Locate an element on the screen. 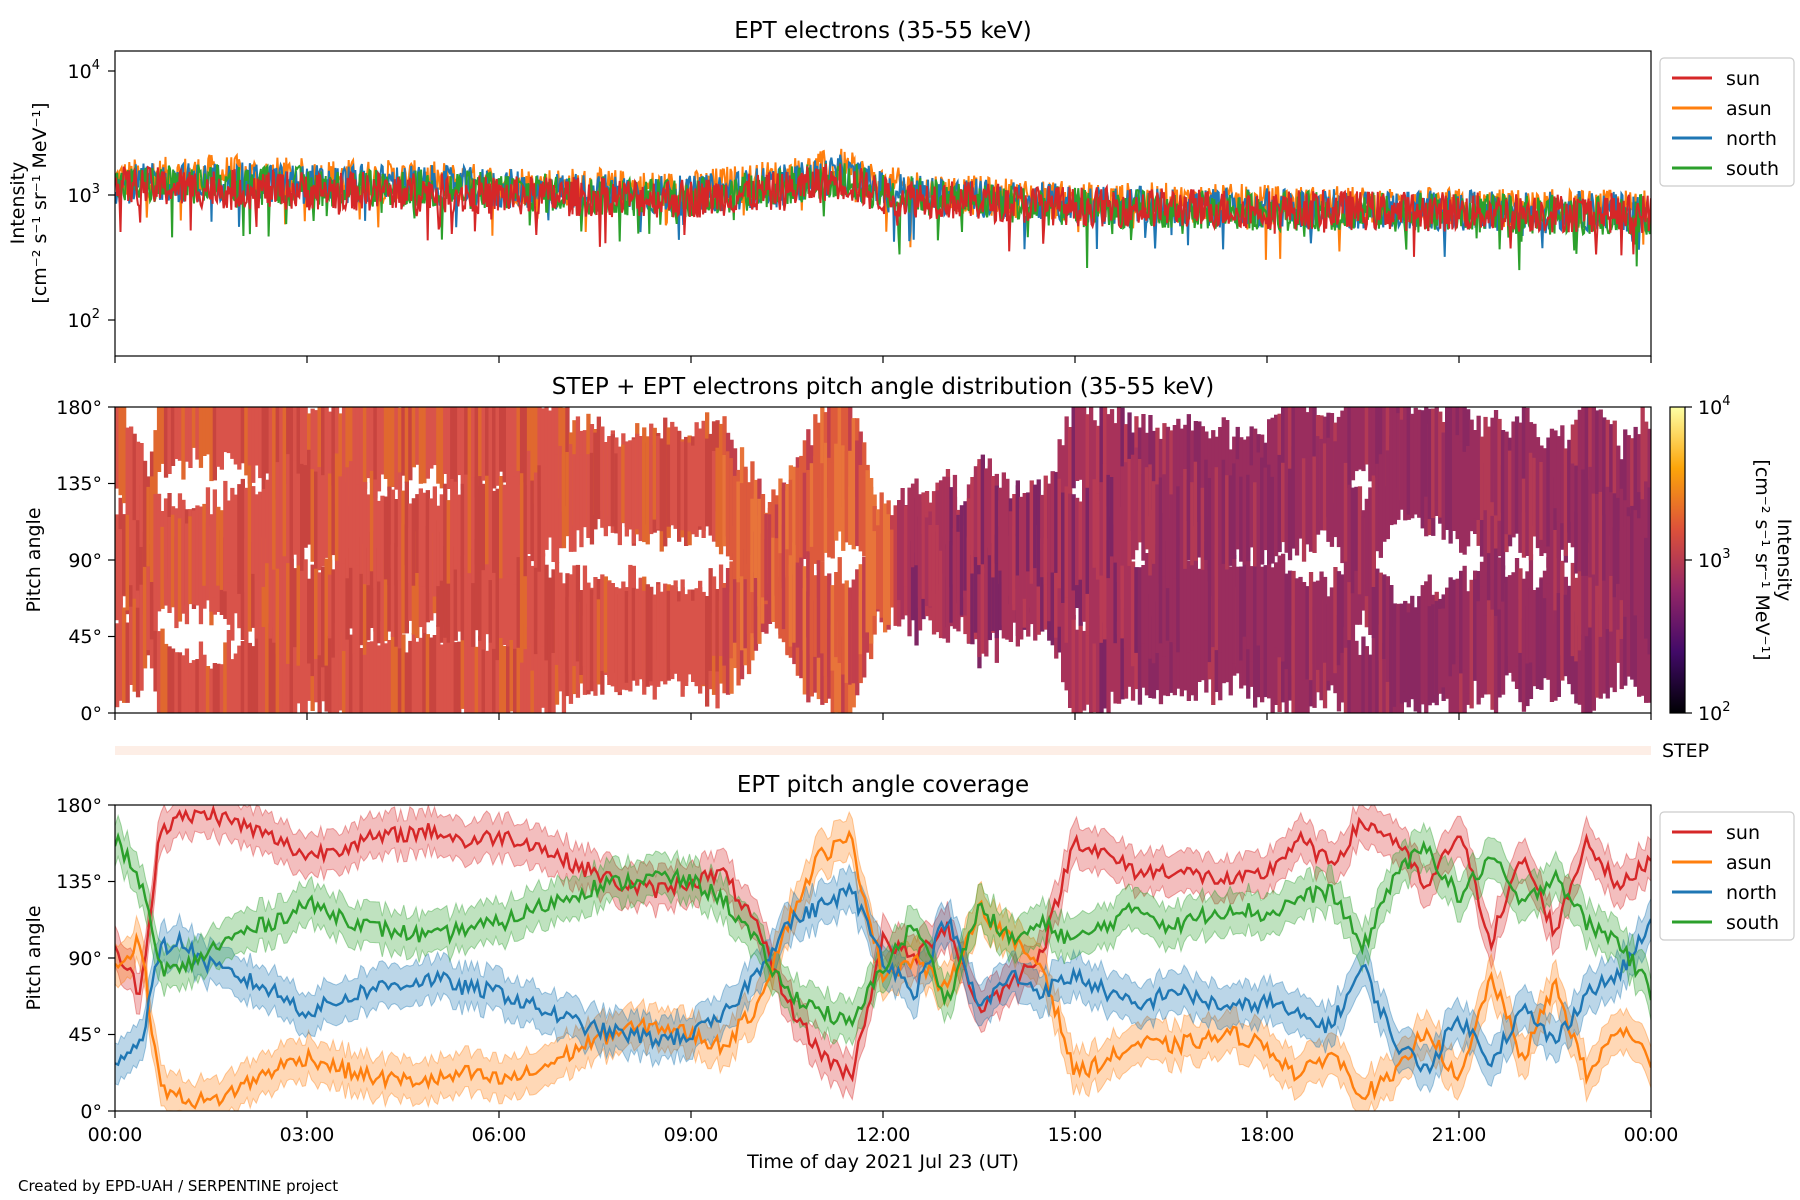 This screenshot has width=1800, height=1200. legend-label-south: south is located at coordinates (1752, 923).